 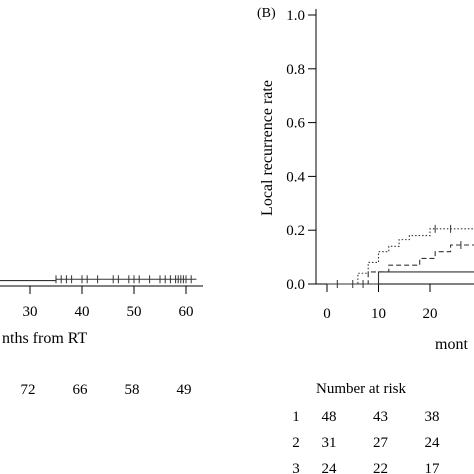 I want to click on panel-b-series-dashed, so click(x=400, y=264).